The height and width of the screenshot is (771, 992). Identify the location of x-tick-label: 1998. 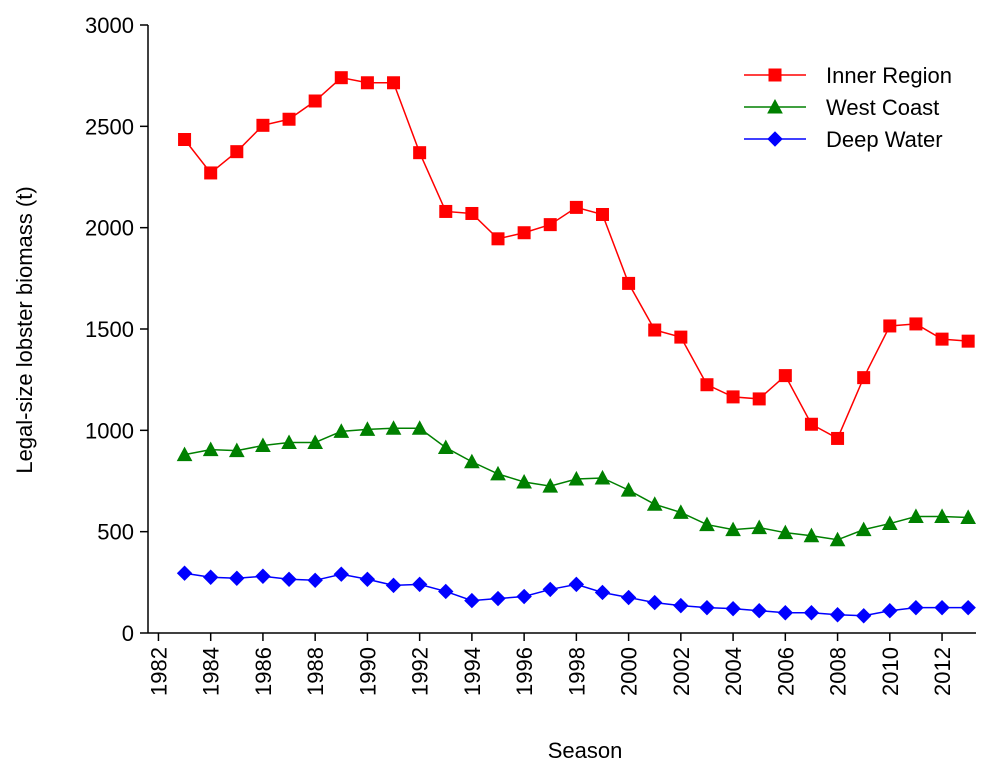
(576, 671).